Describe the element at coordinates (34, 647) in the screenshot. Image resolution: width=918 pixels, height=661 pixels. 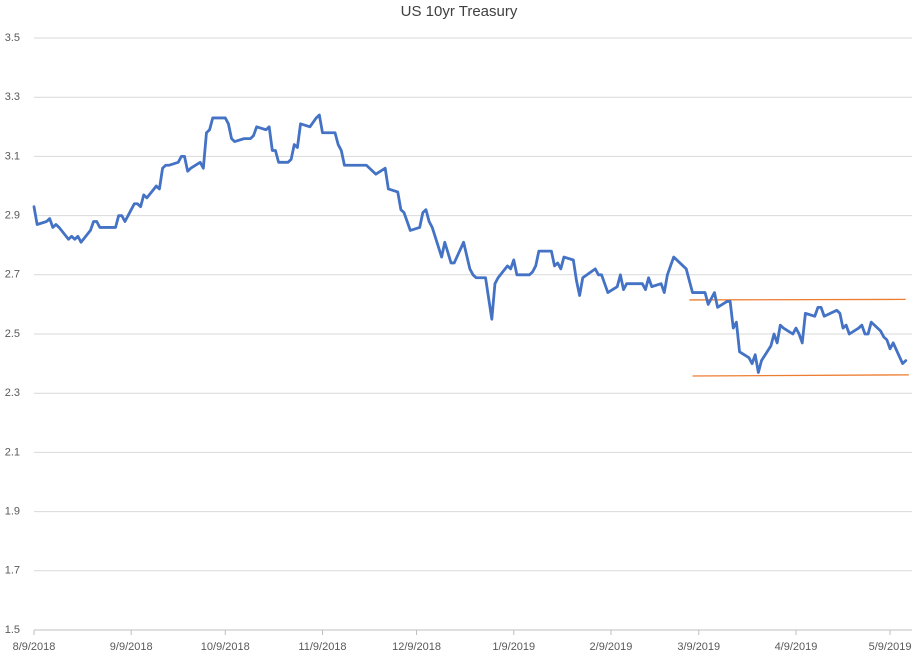
I see `x-tick-label: 8/9/2018` at that location.